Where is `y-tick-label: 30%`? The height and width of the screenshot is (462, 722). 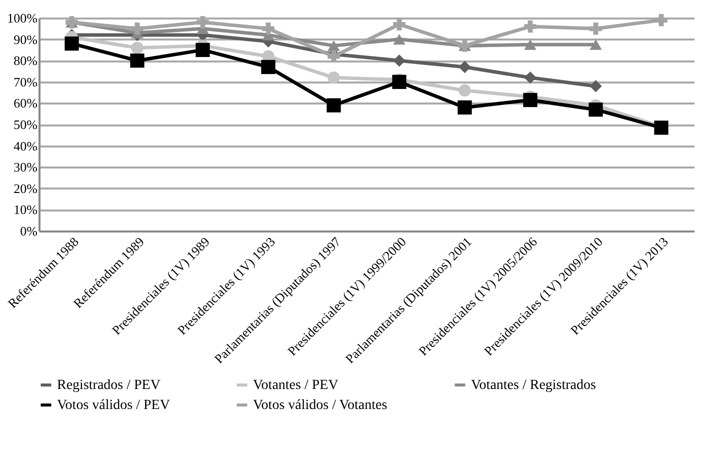
y-tick-label: 30% is located at coordinates (26, 167).